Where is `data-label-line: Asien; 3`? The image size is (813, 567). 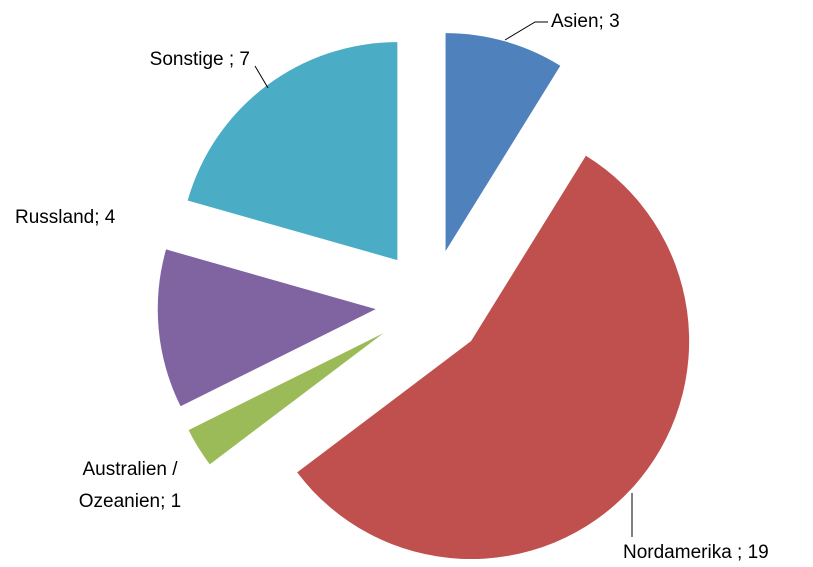 data-label-line: Asien; 3 is located at coordinates (585, 21).